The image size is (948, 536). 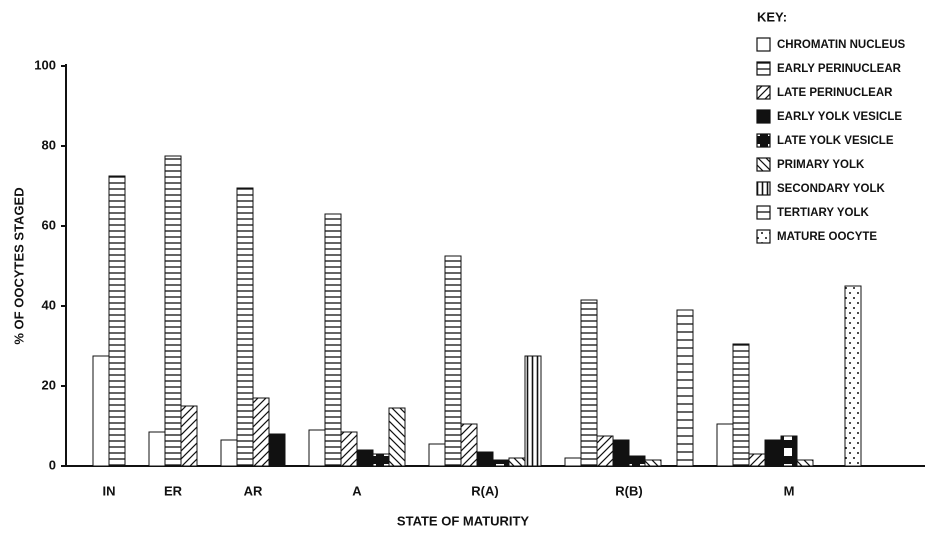 What do you see at coordinates (827, 237) in the screenshot?
I see `legend-label: MATURE OOCYTE` at bounding box center [827, 237].